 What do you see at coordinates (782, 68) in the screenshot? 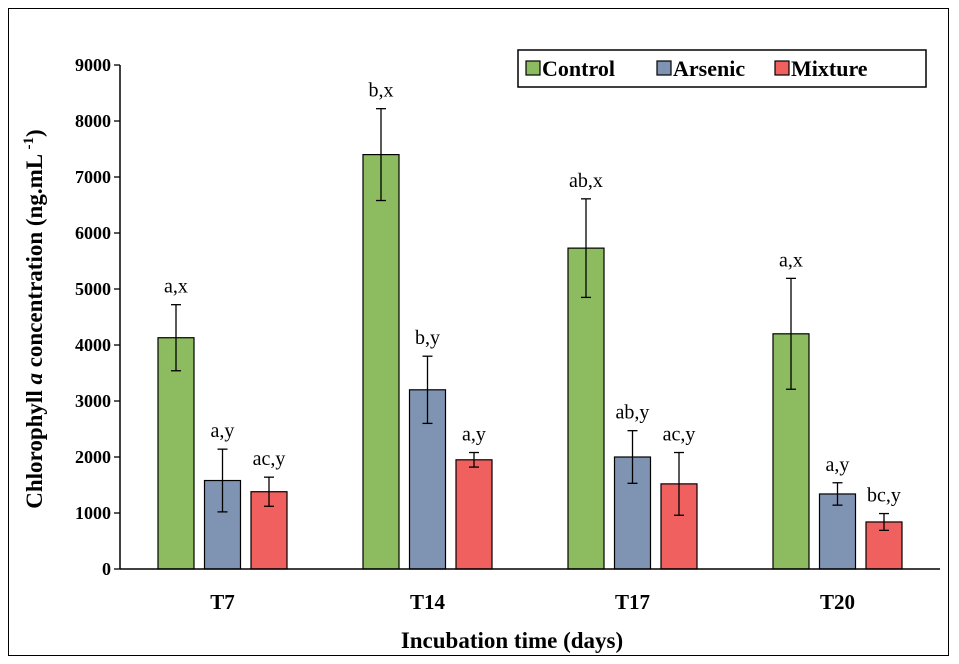
I see `legend-swatch-mixture` at bounding box center [782, 68].